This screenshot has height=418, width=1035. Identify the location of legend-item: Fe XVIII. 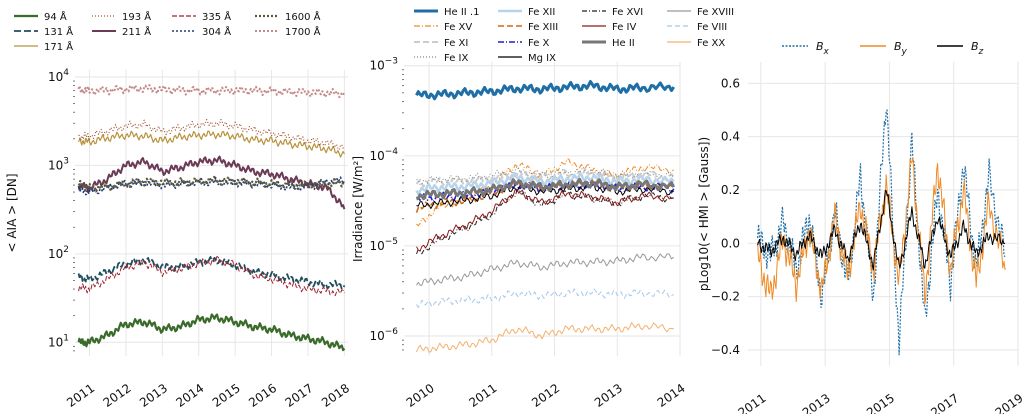
(700, 12).